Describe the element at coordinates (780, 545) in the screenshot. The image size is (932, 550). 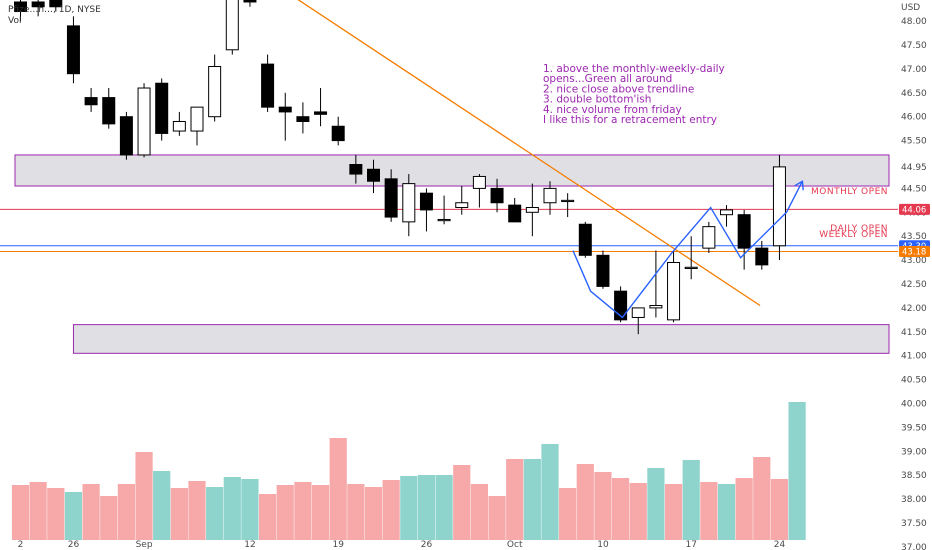
I see `time-tick-label: 24` at that location.